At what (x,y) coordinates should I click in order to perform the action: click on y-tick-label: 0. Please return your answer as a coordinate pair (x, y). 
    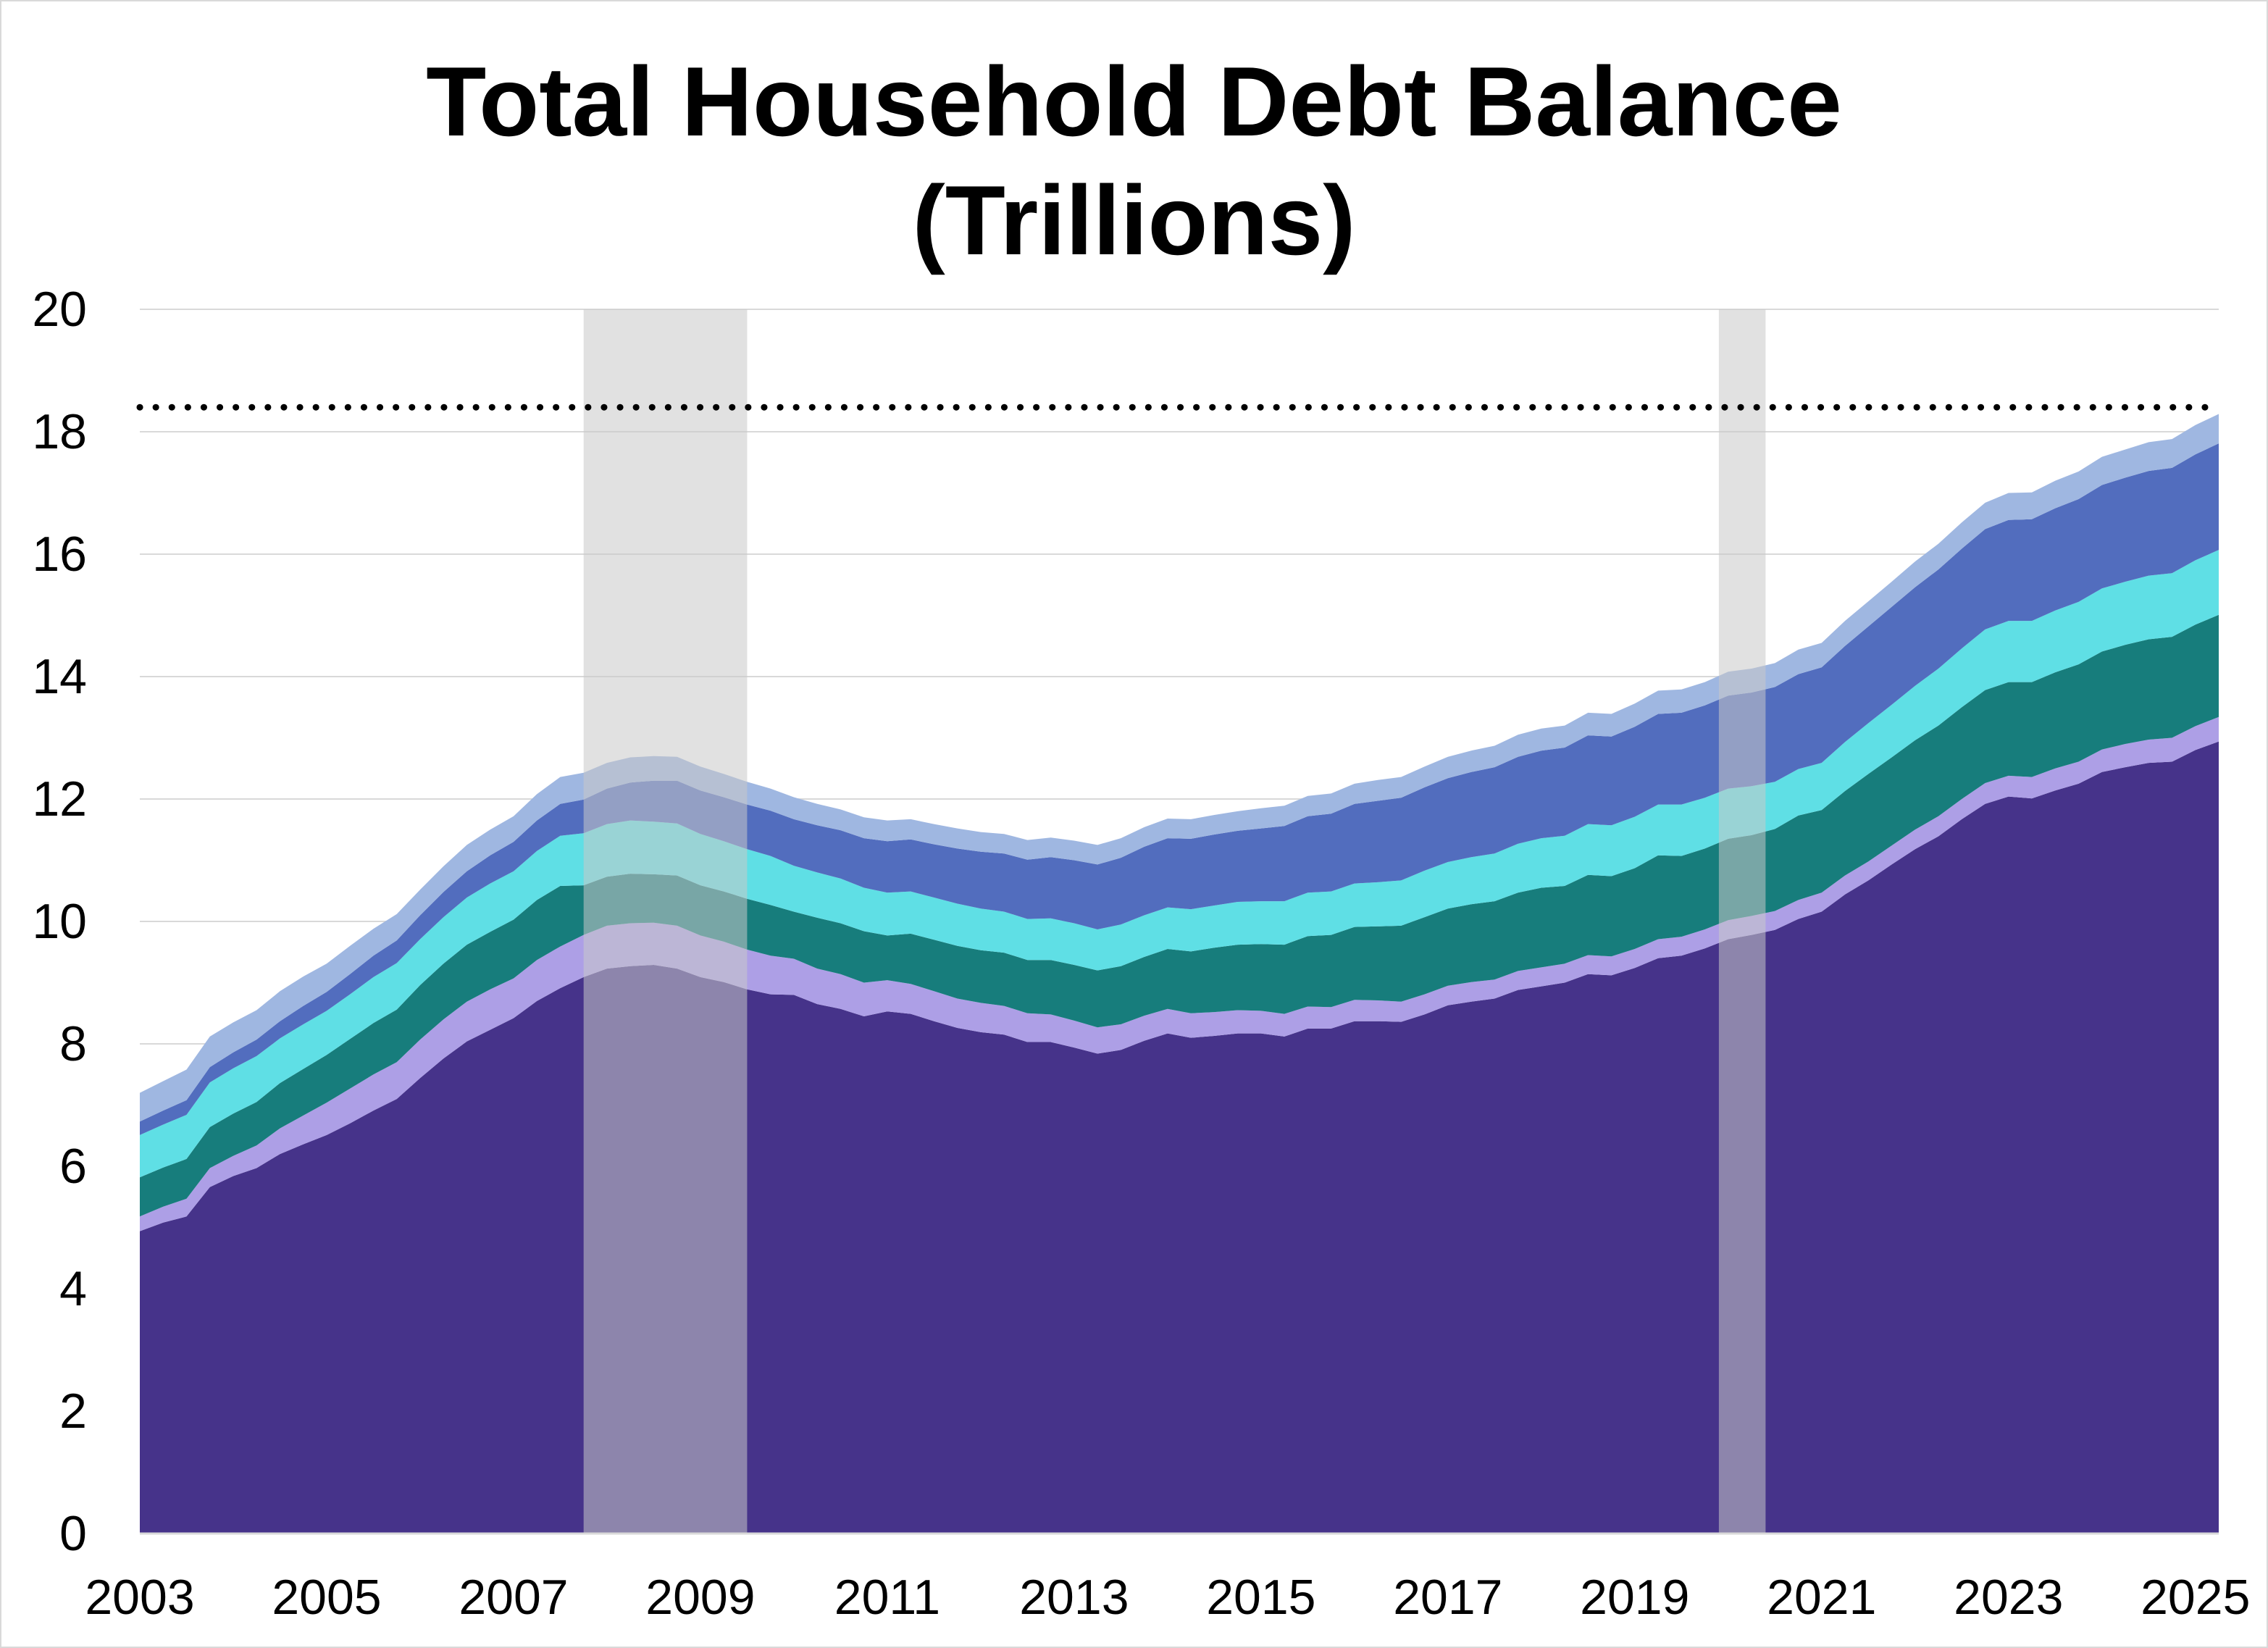
    Looking at the image, I should click on (73, 1533).